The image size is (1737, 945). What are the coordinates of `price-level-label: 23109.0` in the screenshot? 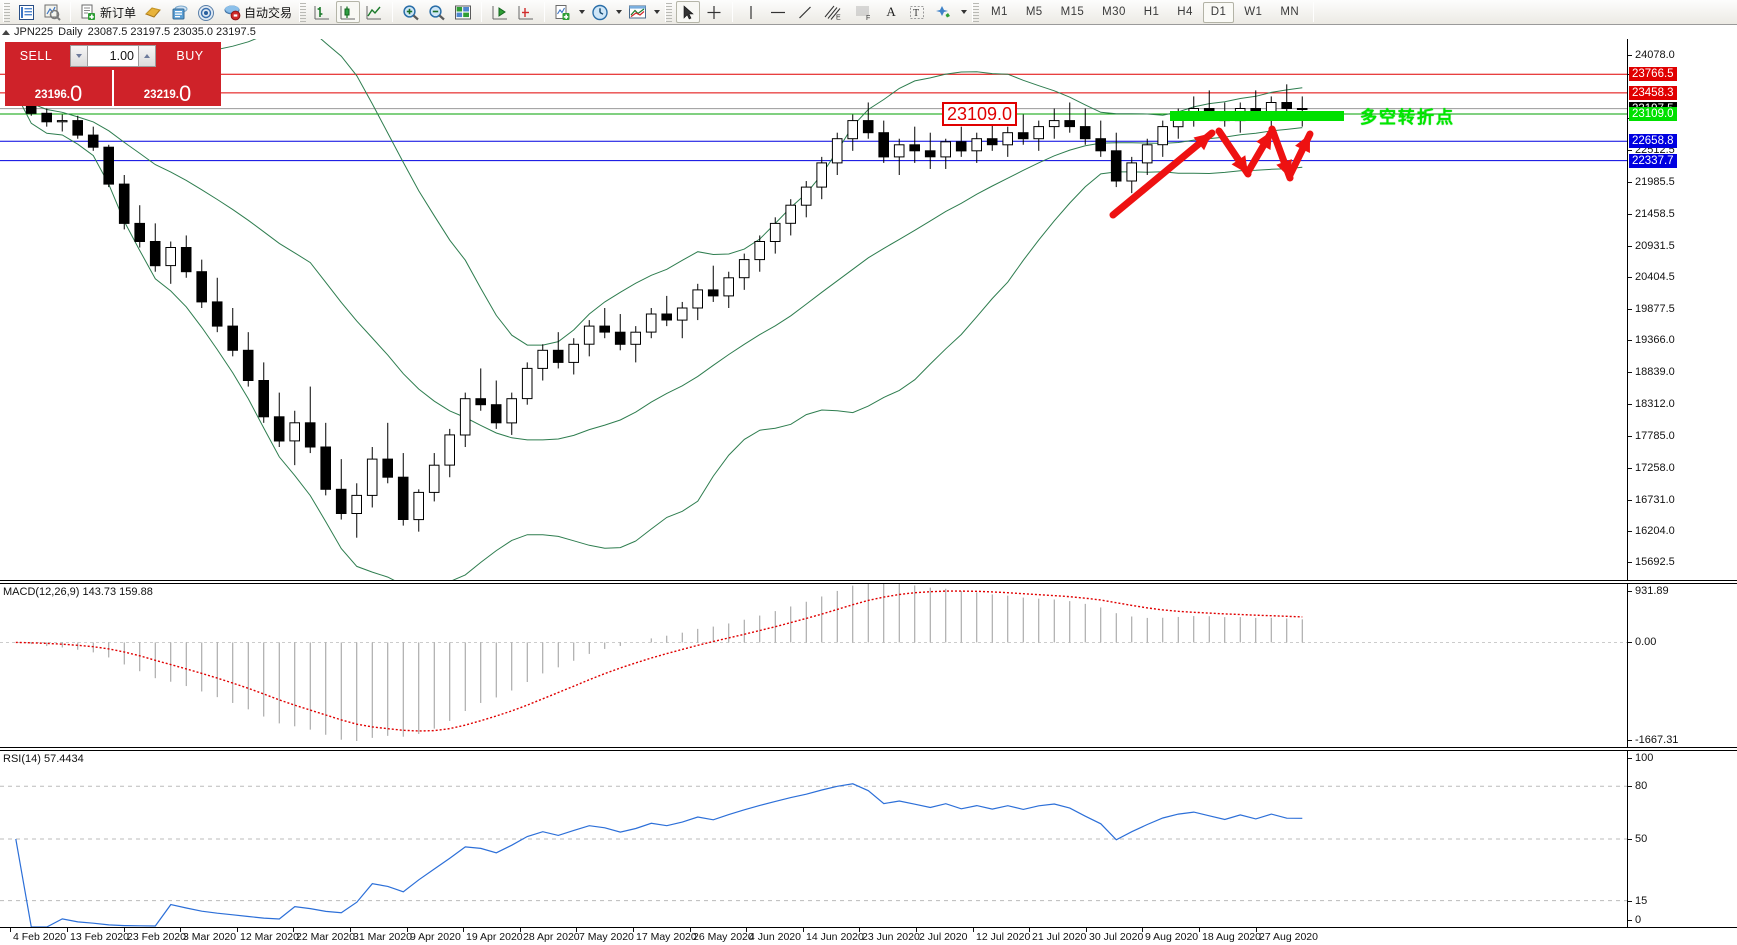 It's located at (1653, 114).